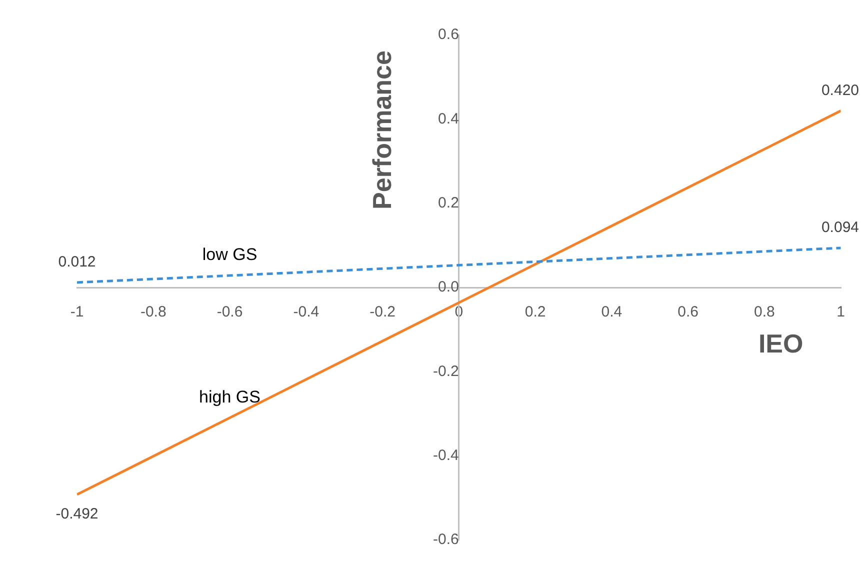 This screenshot has height=577, width=861. I want to click on x-tick-label: -0.8, so click(153, 312).